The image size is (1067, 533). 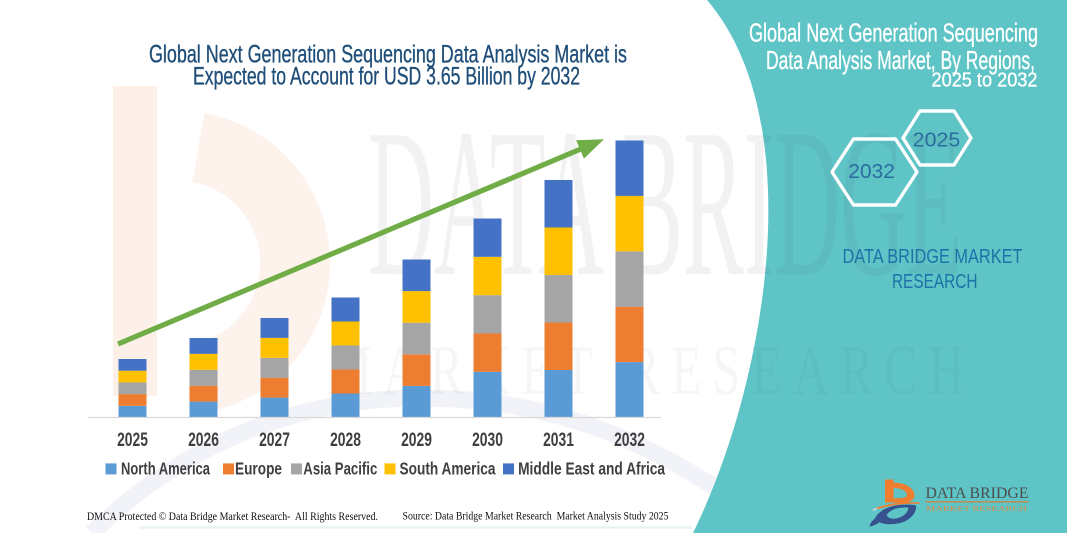 I want to click on svg-text: 2025 to 2032, so click(x=985, y=81).